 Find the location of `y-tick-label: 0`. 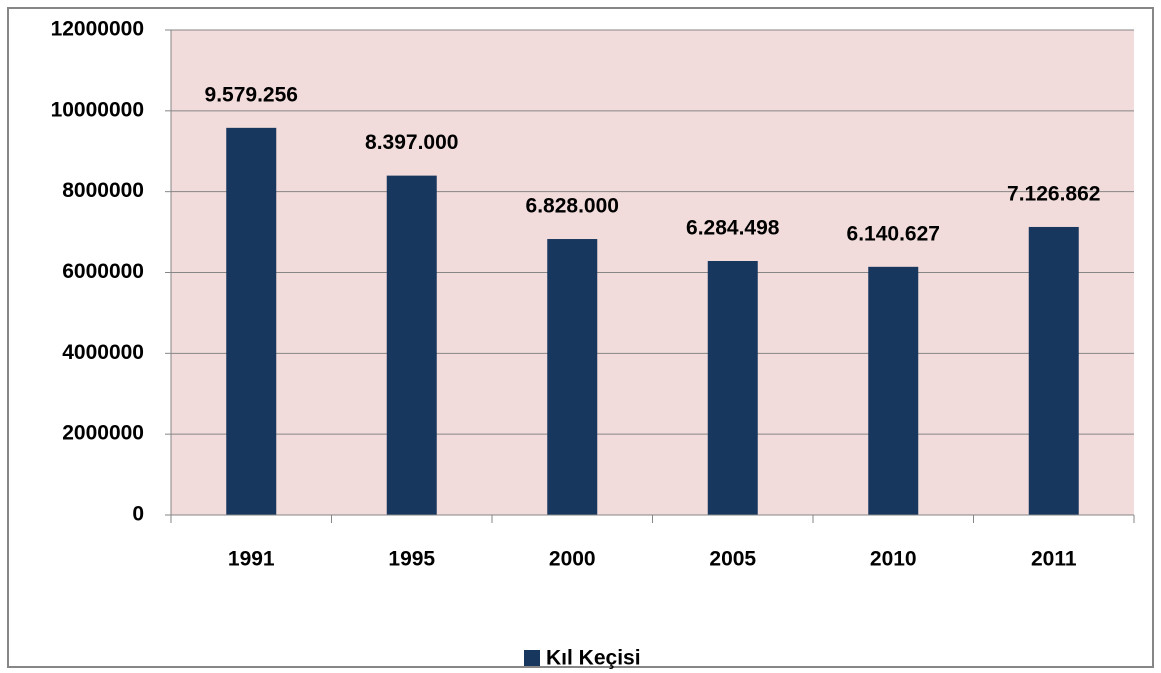

y-tick-label: 0 is located at coordinates (138, 514).